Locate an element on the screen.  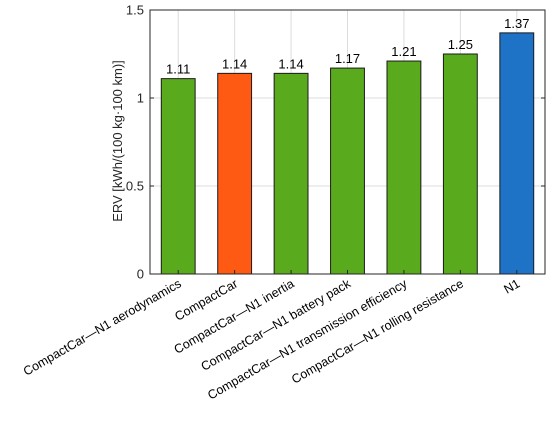
data-label: 1.17 is located at coordinates (347, 58).